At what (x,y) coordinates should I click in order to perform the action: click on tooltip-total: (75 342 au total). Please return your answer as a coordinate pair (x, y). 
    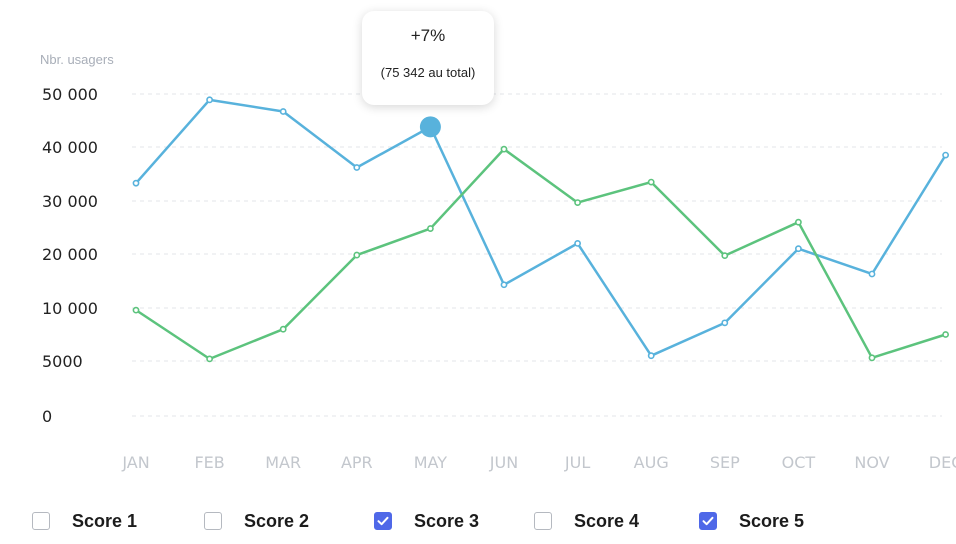
    Looking at the image, I should click on (428, 72).